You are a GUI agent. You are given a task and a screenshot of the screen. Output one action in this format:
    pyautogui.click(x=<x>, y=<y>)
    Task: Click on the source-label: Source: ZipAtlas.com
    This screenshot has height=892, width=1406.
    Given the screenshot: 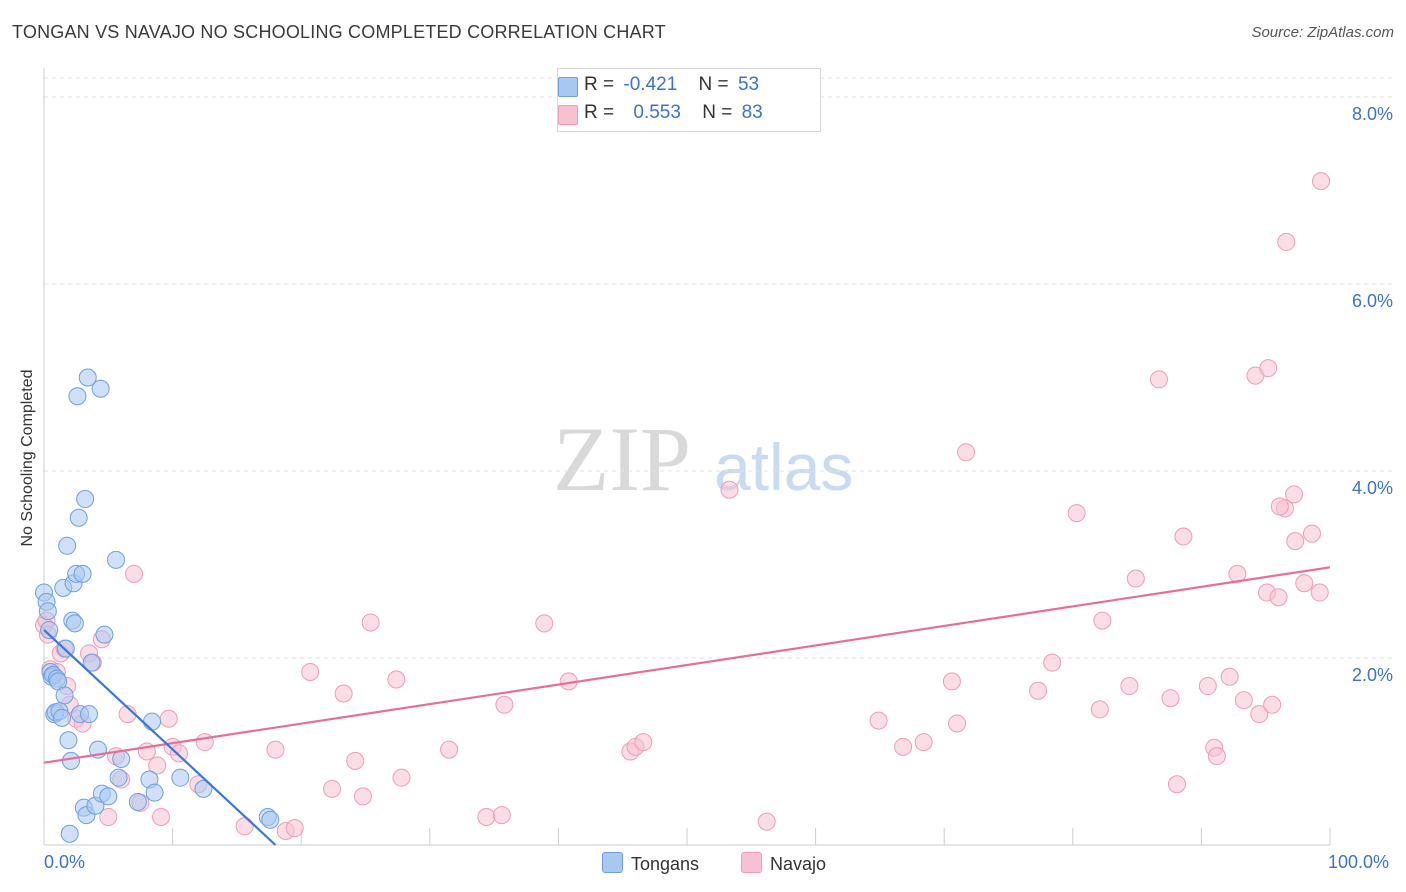 What is the action you would take?
    pyautogui.click(x=1322, y=32)
    